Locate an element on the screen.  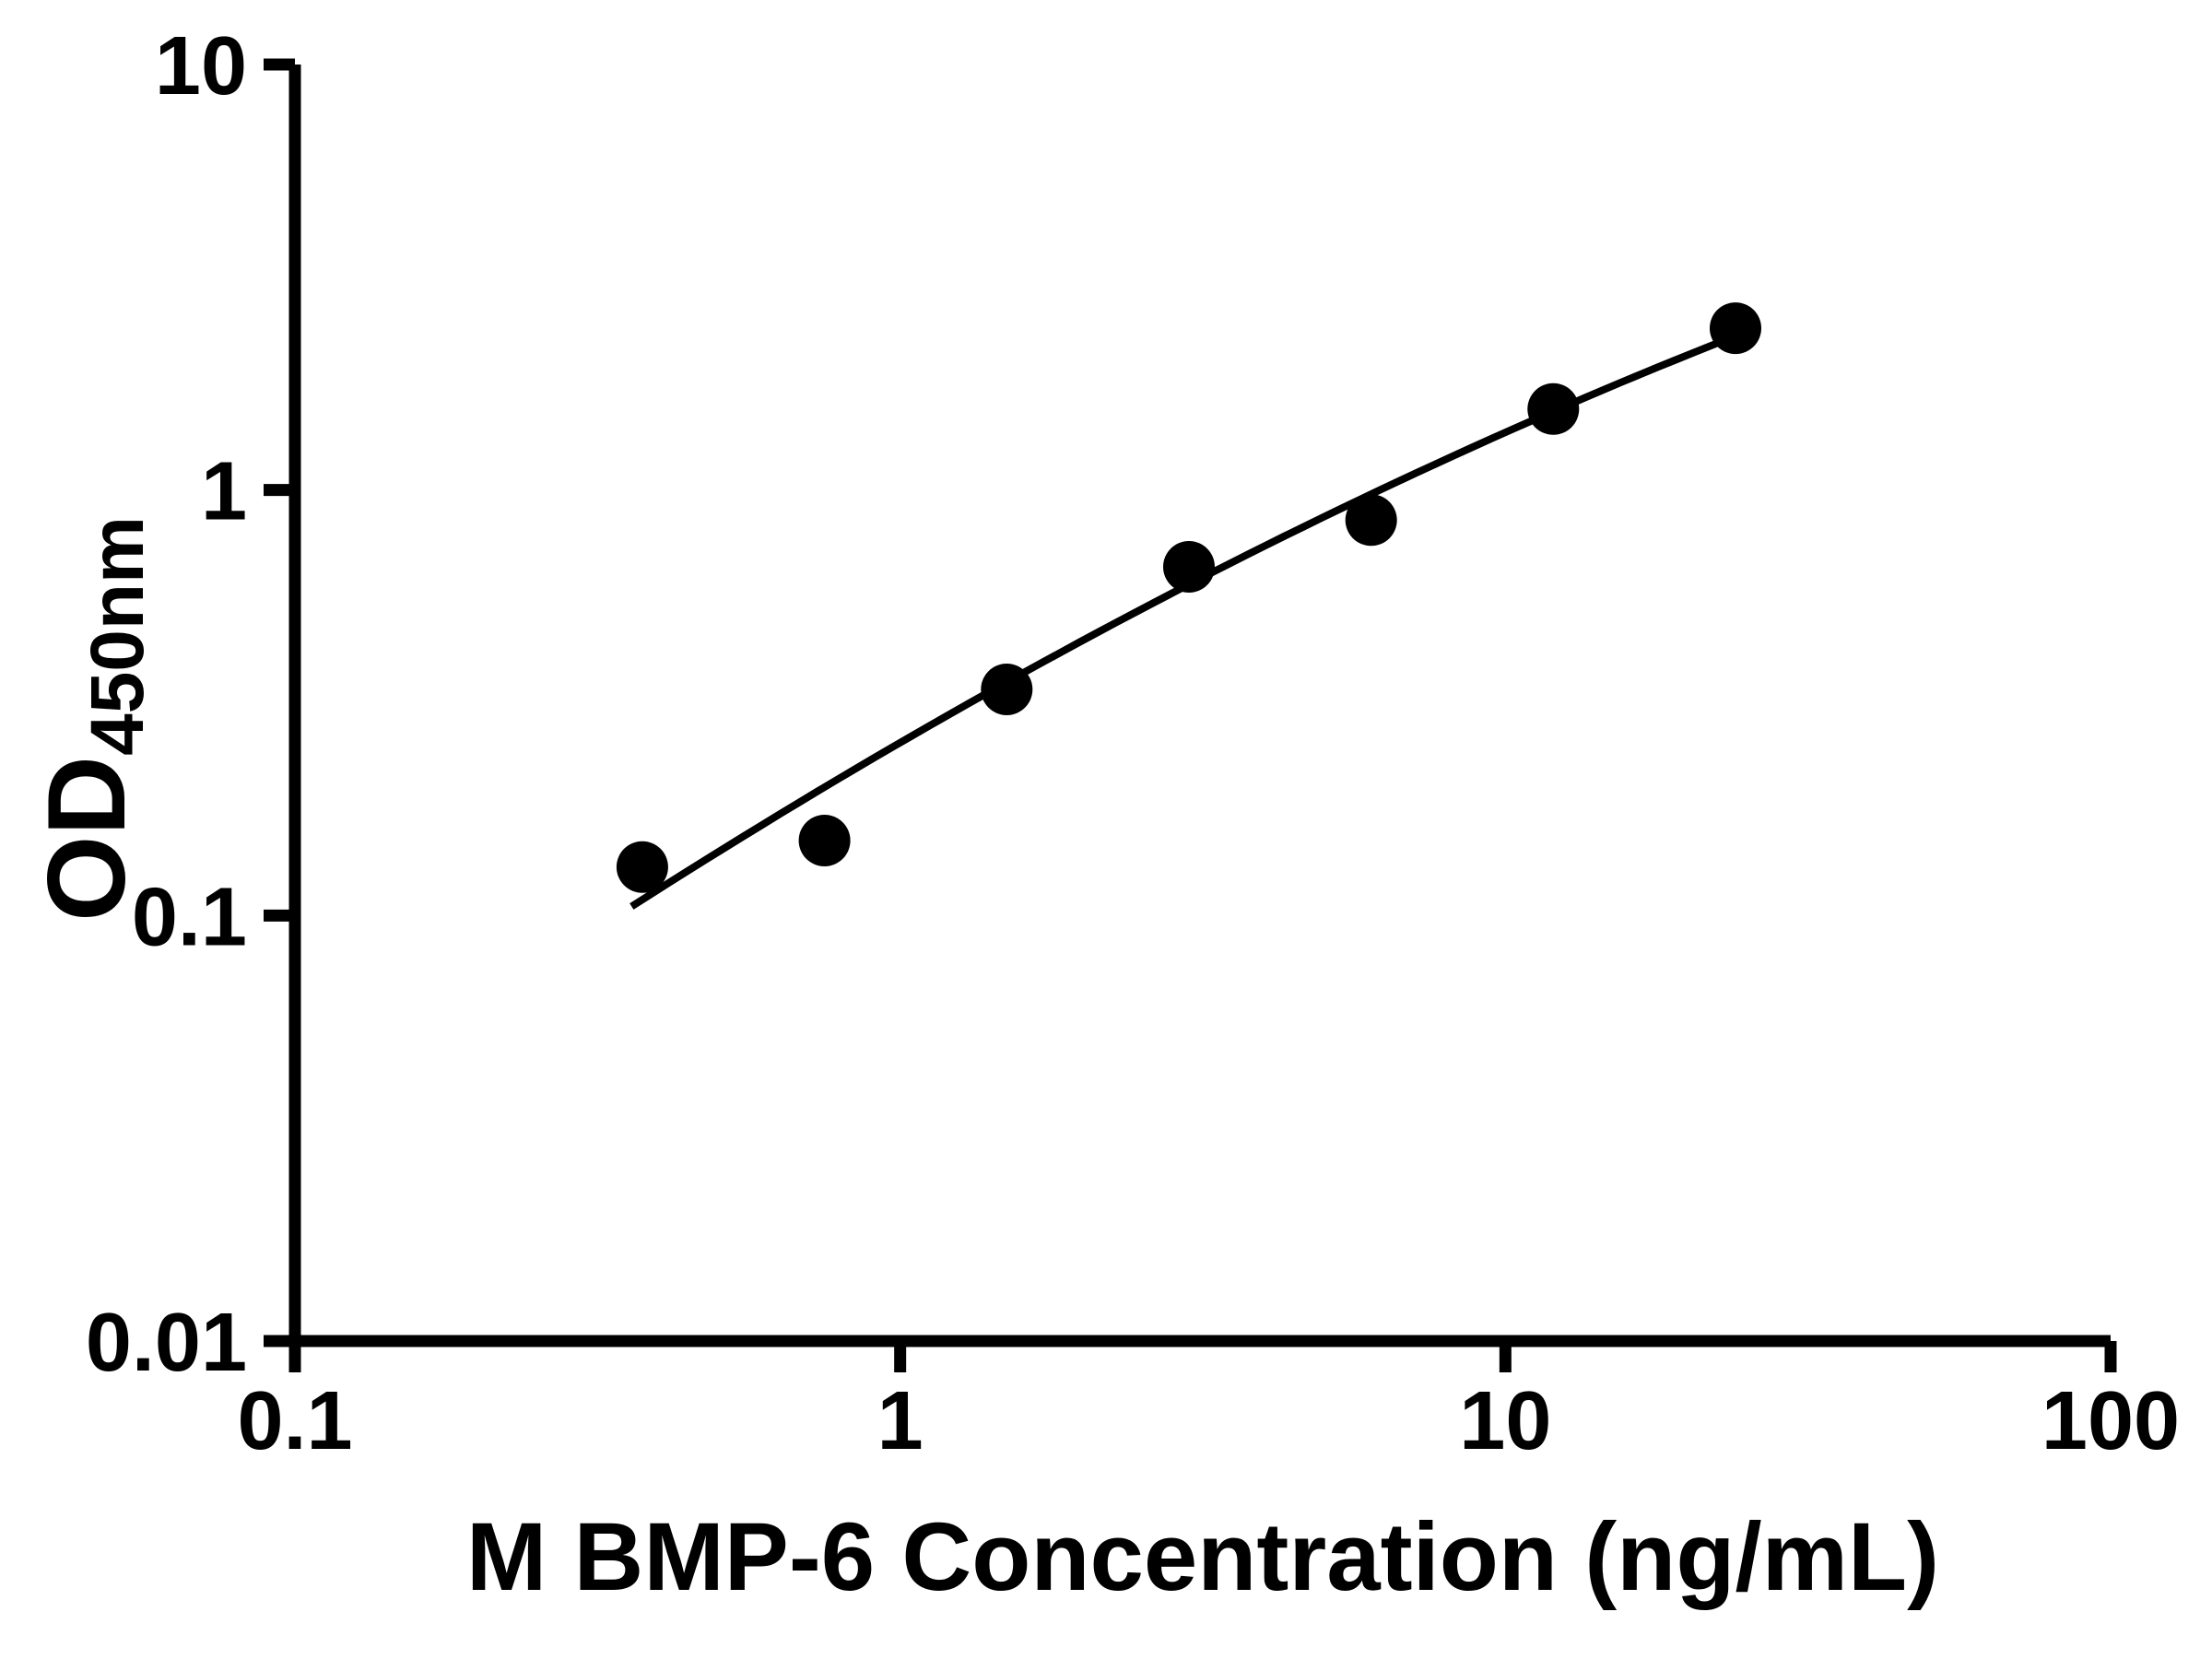
x-tick-label: 10 is located at coordinates (1505, 1421).